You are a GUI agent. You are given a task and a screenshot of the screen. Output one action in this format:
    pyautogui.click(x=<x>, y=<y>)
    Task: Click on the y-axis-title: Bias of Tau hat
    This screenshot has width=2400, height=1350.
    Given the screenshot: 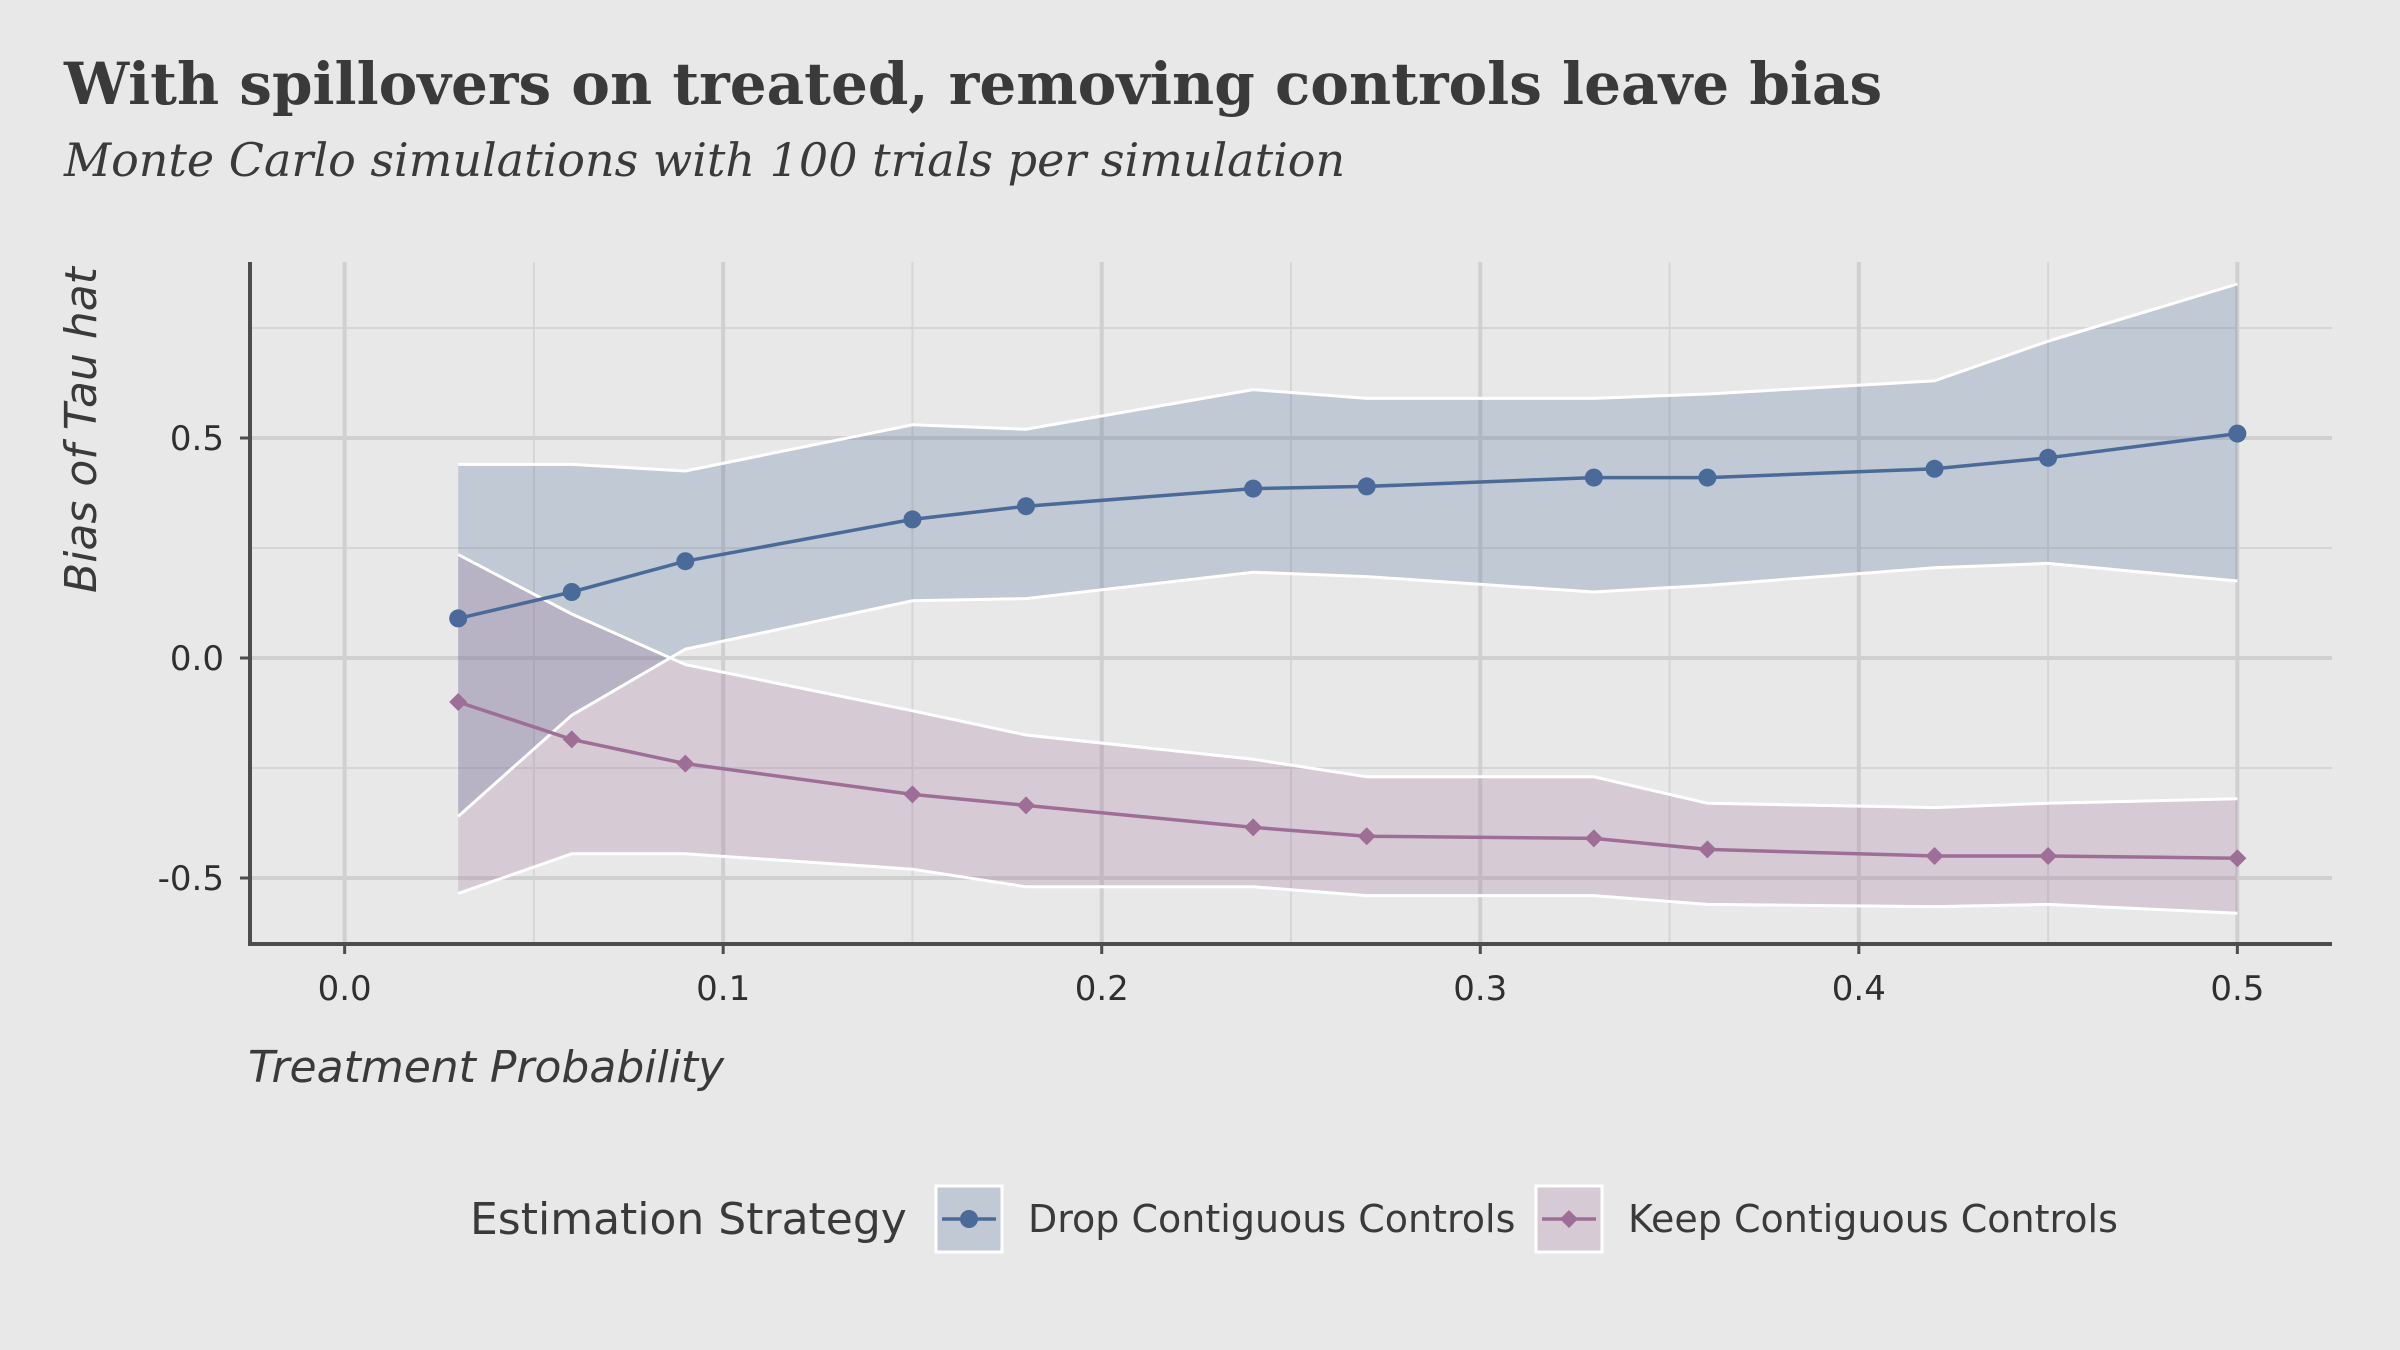 What is the action you would take?
    pyautogui.click(x=81, y=429)
    